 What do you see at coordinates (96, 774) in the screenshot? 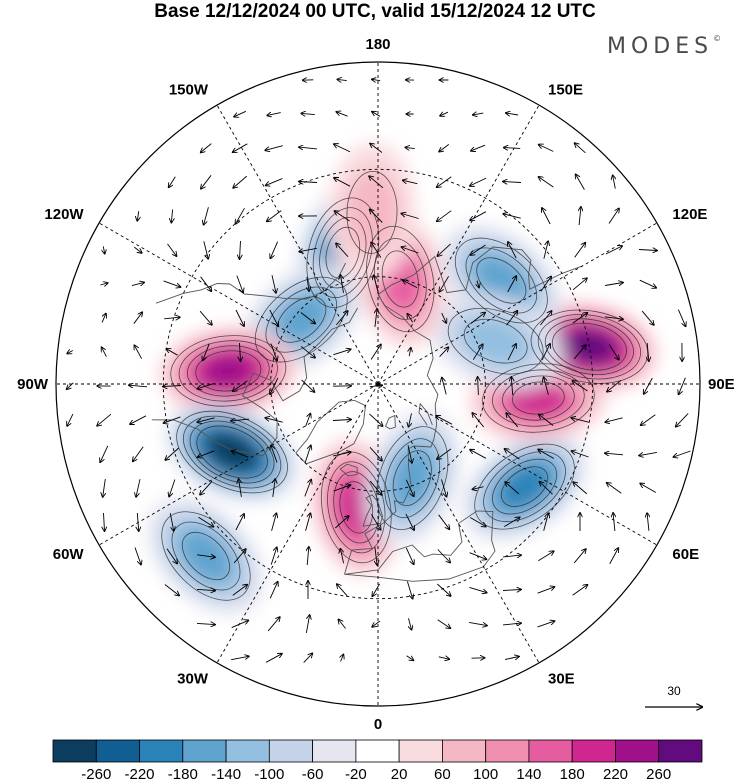
I see `colorbar-tick-label: -260` at bounding box center [96, 774].